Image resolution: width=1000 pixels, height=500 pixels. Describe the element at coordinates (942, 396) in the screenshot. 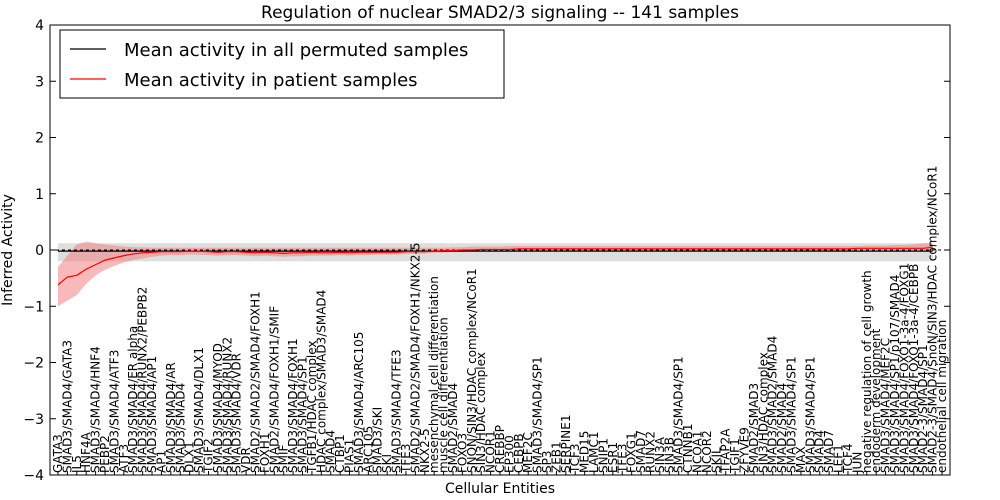

I see `x-category-label: endothelial cell migration` at that location.